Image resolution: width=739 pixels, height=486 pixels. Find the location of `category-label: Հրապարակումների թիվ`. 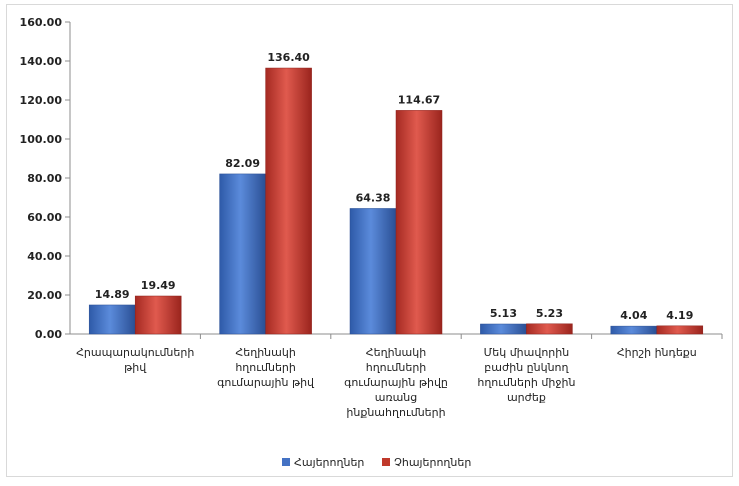

category-label: Հրապարակումների թիվ is located at coordinates (135, 360).